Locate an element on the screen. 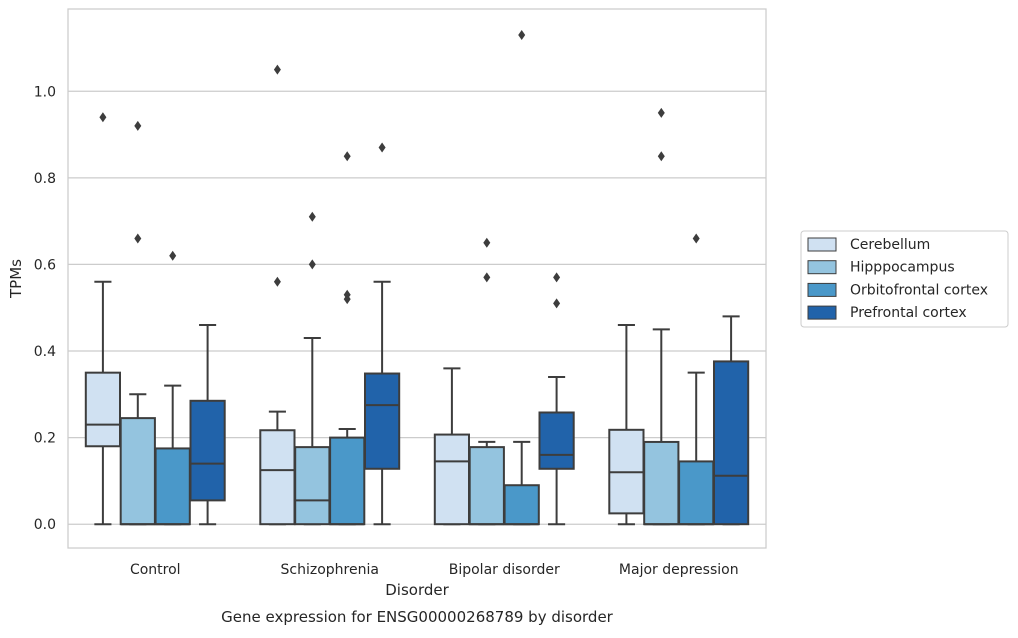  y-tick-label: 0.0 is located at coordinates (45, 525).